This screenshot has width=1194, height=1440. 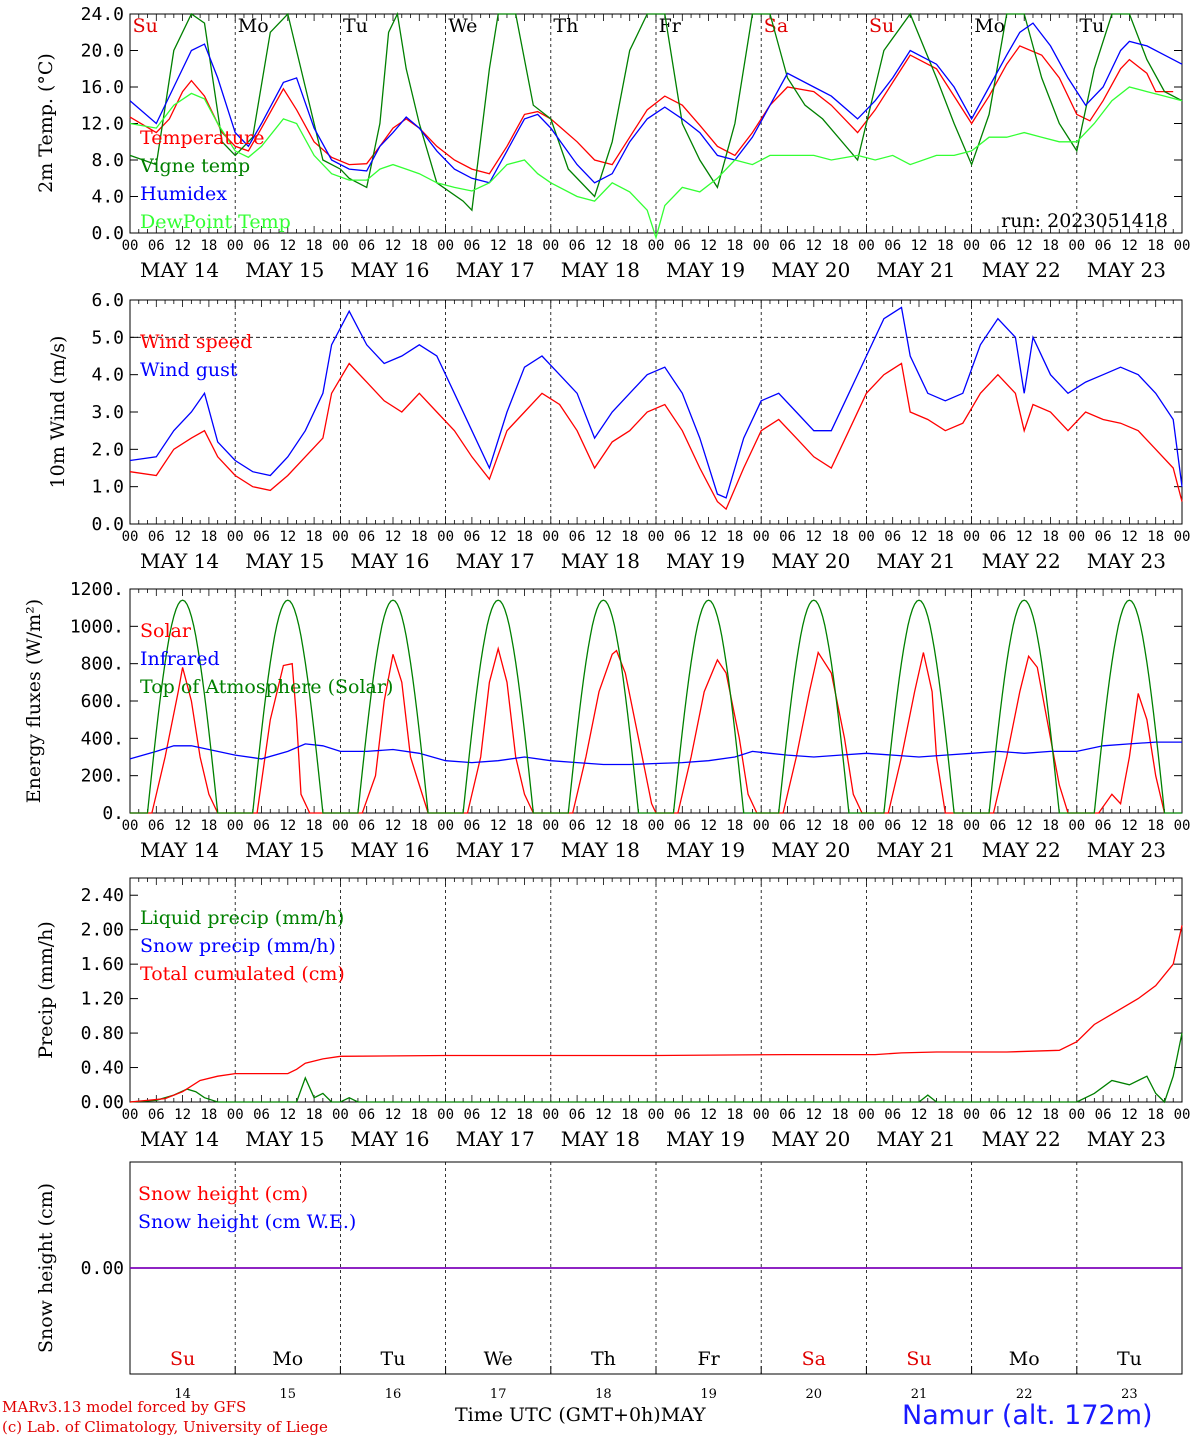 I want to click on date-label: MAY 16, so click(x=389, y=850).